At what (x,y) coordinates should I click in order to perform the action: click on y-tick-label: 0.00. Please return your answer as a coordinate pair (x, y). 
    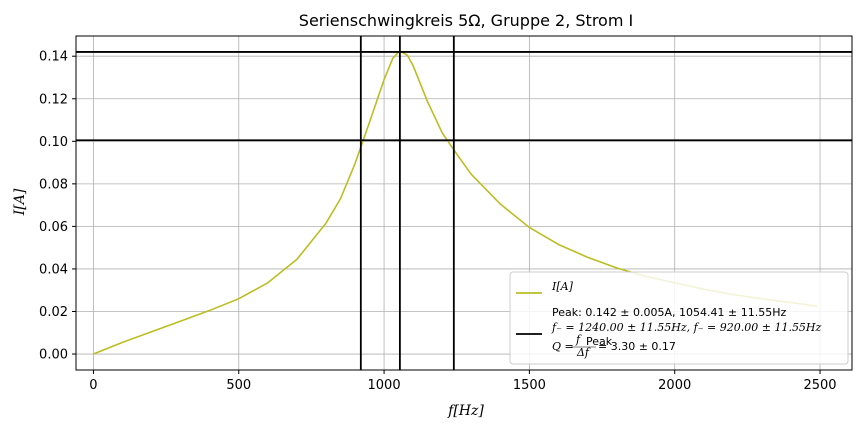
    Looking at the image, I should click on (53, 355).